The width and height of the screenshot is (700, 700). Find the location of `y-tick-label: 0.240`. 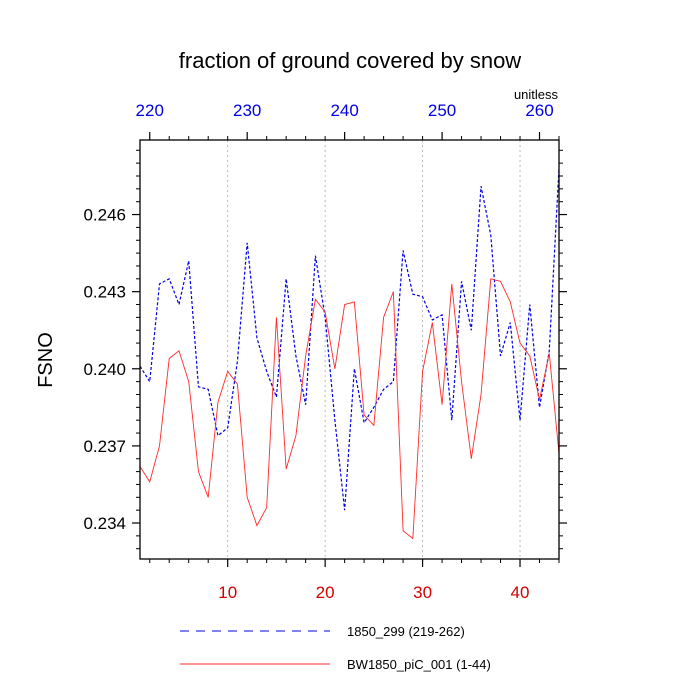

y-tick-label: 0.240 is located at coordinates (104, 369).